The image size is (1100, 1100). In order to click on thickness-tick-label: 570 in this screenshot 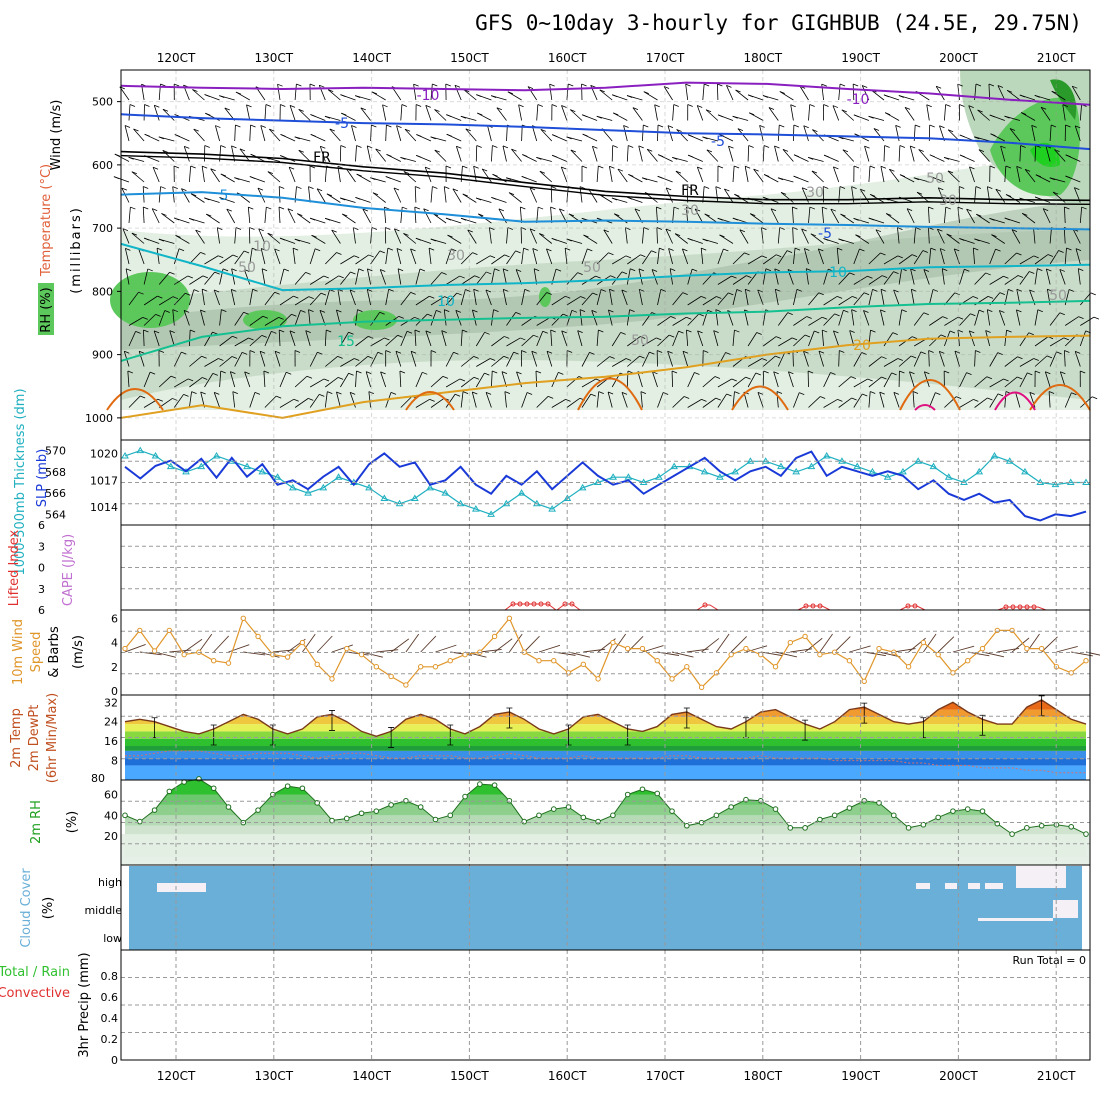, I will do `click(55, 451)`.